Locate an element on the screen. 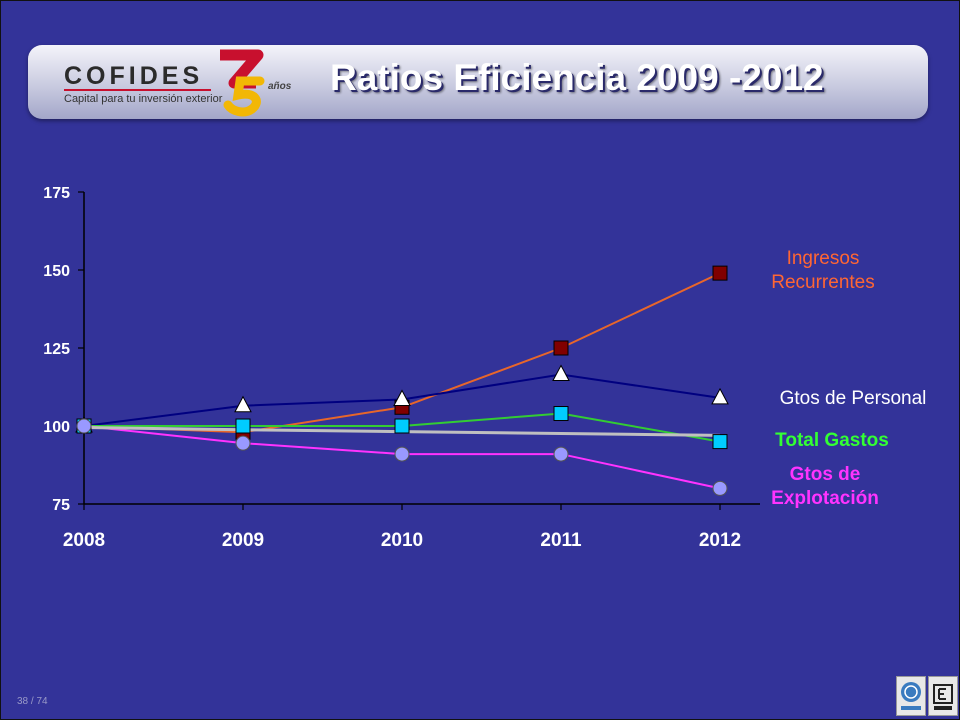 This screenshot has width=960, height=720. global-compact-badge-icon is located at coordinates (911, 696).